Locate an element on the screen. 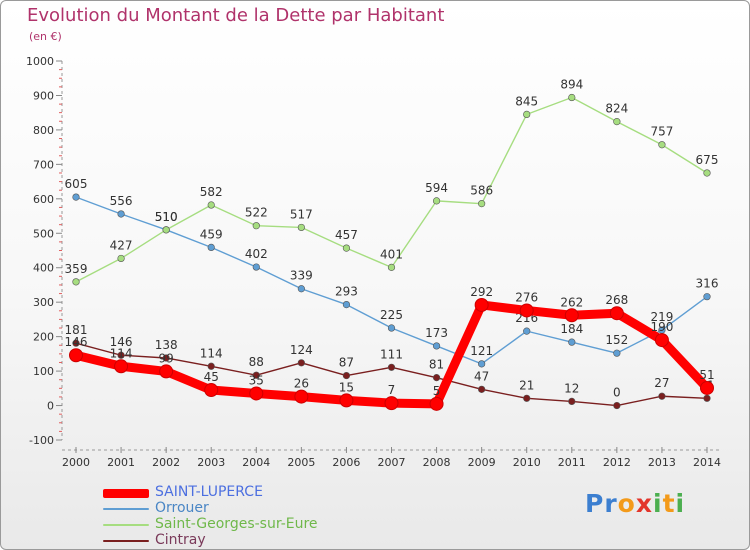 The height and width of the screenshot is (550, 750). x-tick-label: 2013 is located at coordinates (662, 462).